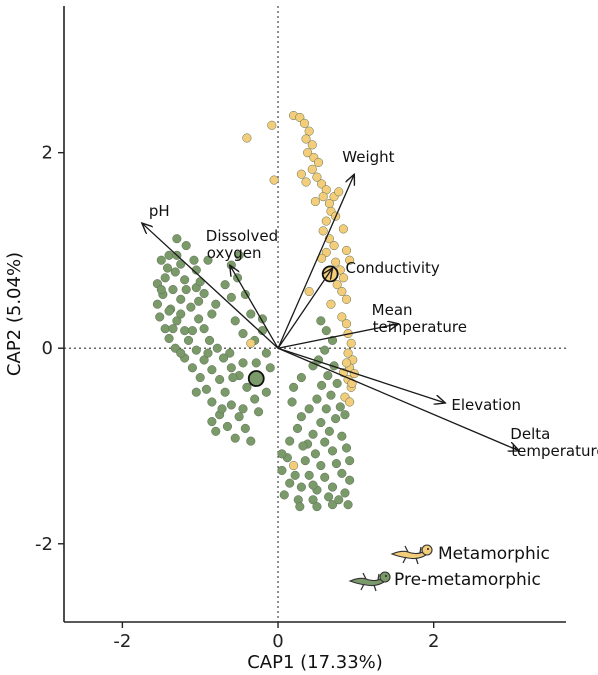  I want to click on vector-label: Weight, so click(368, 157).